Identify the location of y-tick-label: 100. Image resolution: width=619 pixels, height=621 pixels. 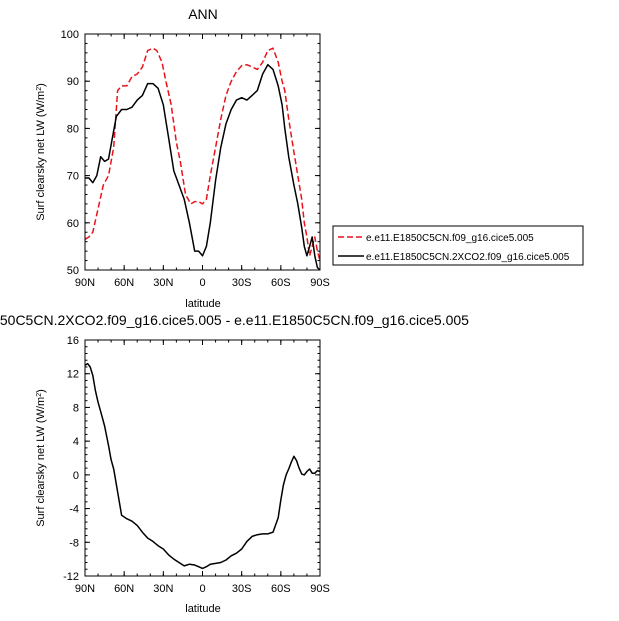
(70, 35).